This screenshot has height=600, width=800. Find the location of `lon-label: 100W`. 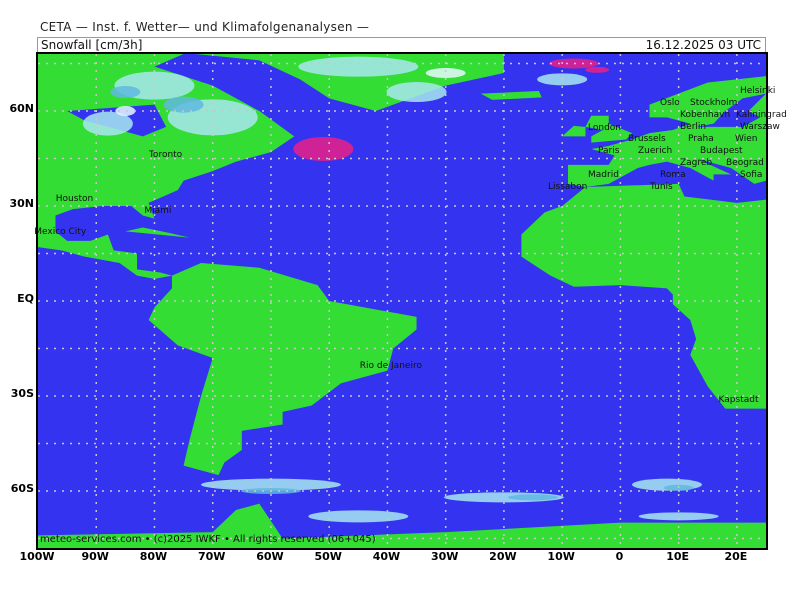

lon-label: 100W is located at coordinates (37, 556).